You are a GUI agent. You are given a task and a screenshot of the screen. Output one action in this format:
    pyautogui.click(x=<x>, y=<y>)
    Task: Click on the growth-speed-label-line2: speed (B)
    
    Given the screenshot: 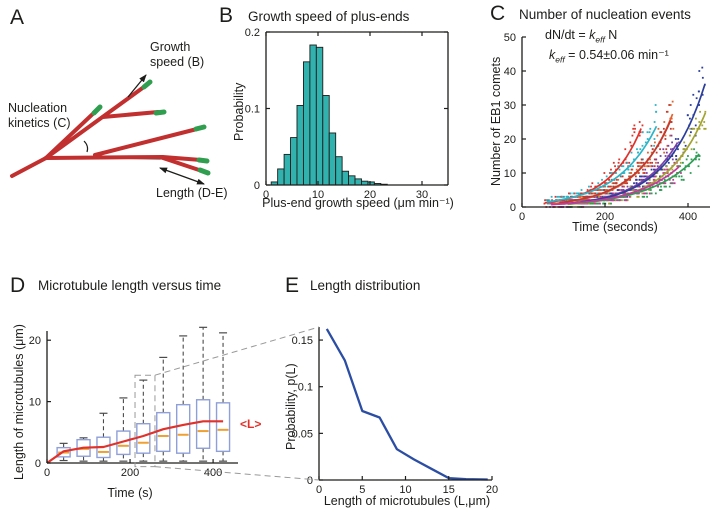 What is the action you would take?
    pyautogui.click(x=177, y=62)
    